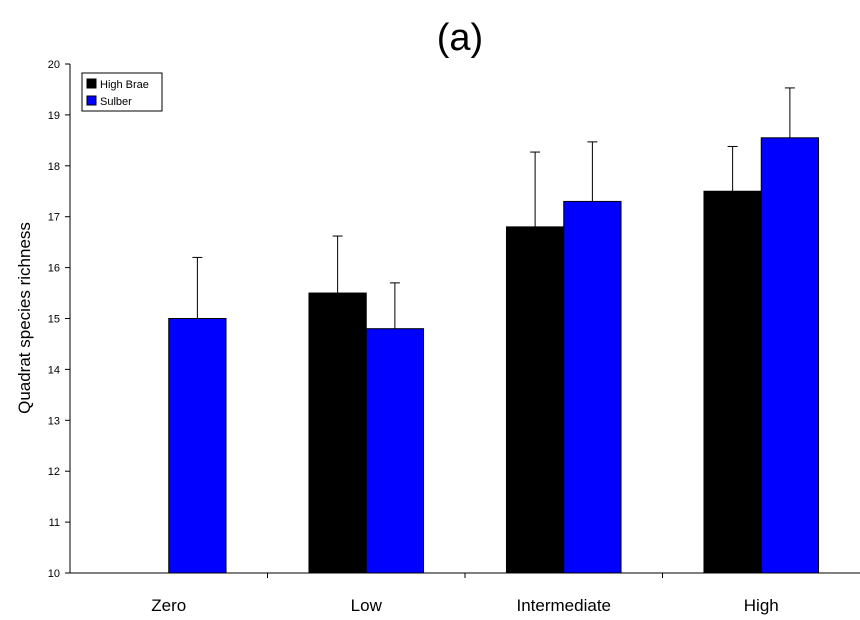 Image resolution: width=860 pixels, height=620 pixels. What do you see at coordinates (761, 605) in the screenshot?
I see `x-tick-label: High` at bounding box center [761, 605].